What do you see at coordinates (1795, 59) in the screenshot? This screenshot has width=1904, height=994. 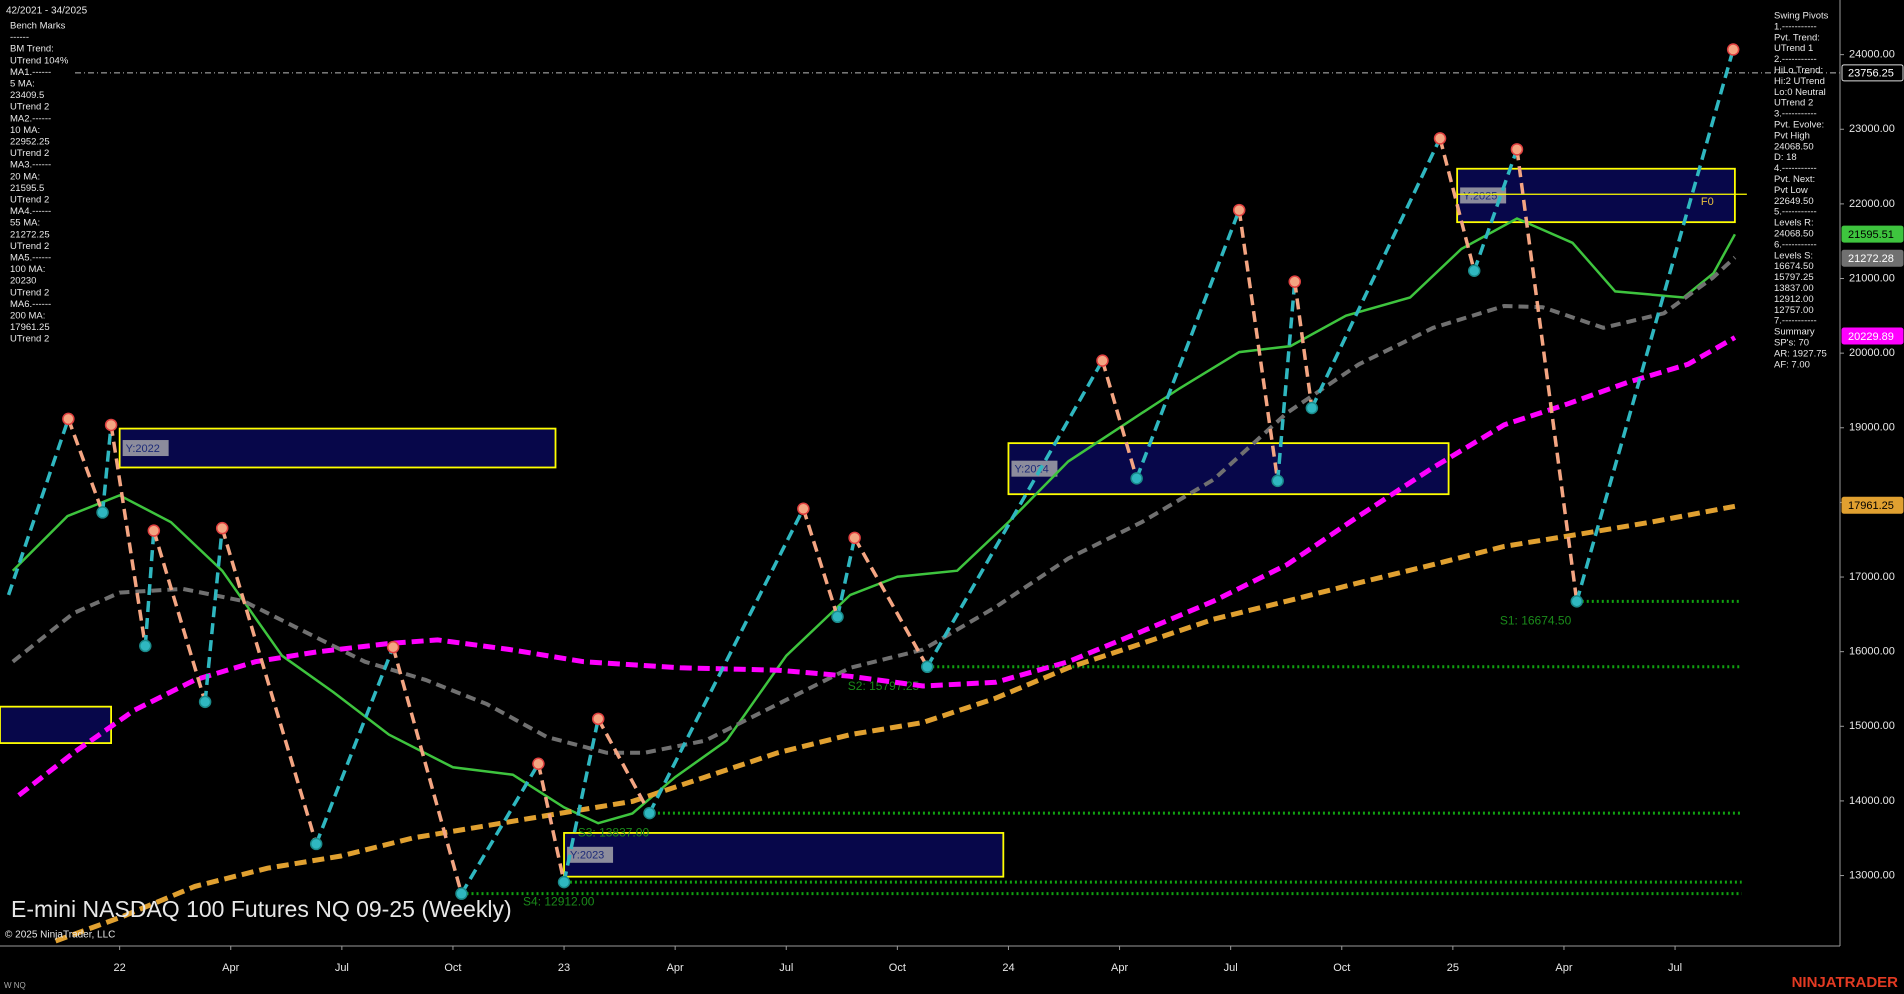 I see `right-panel-line: 2.-----------` at bounding box center [1795, 59].